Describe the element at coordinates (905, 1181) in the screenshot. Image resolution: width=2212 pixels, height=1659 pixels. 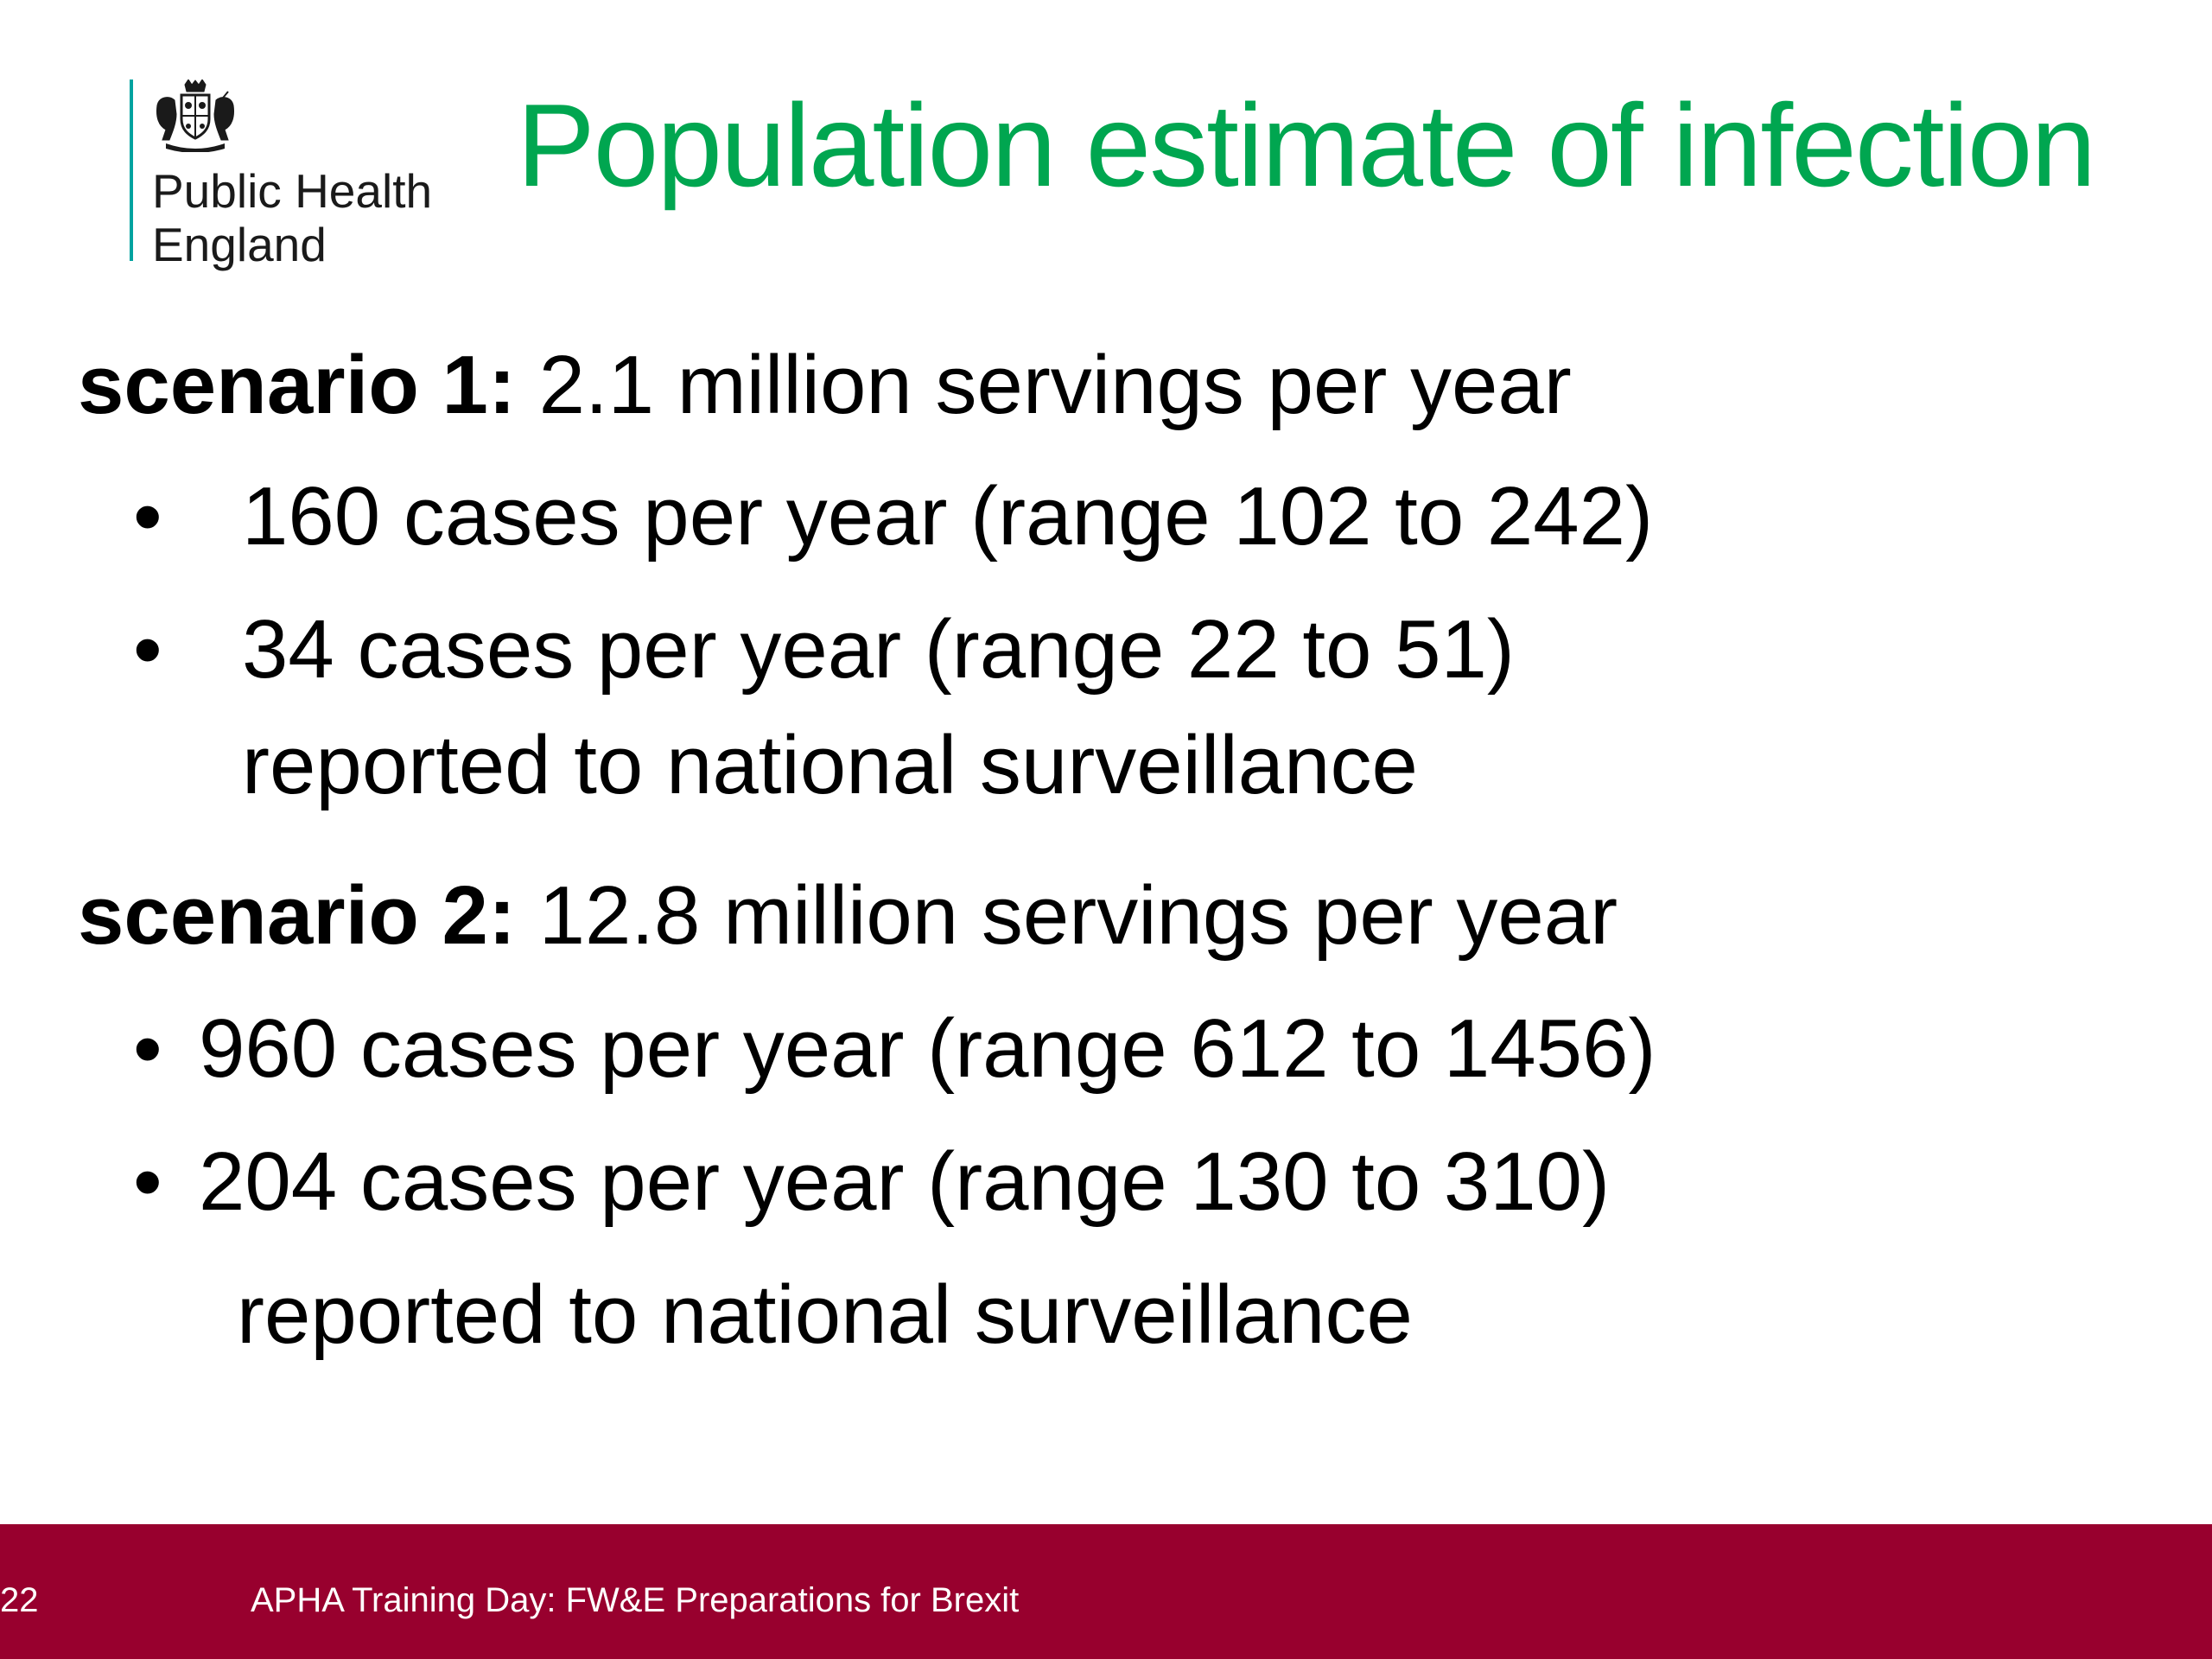
I see `scenario-2-bullet-2: 204 cases per year (range 130 to 310)` at that location.